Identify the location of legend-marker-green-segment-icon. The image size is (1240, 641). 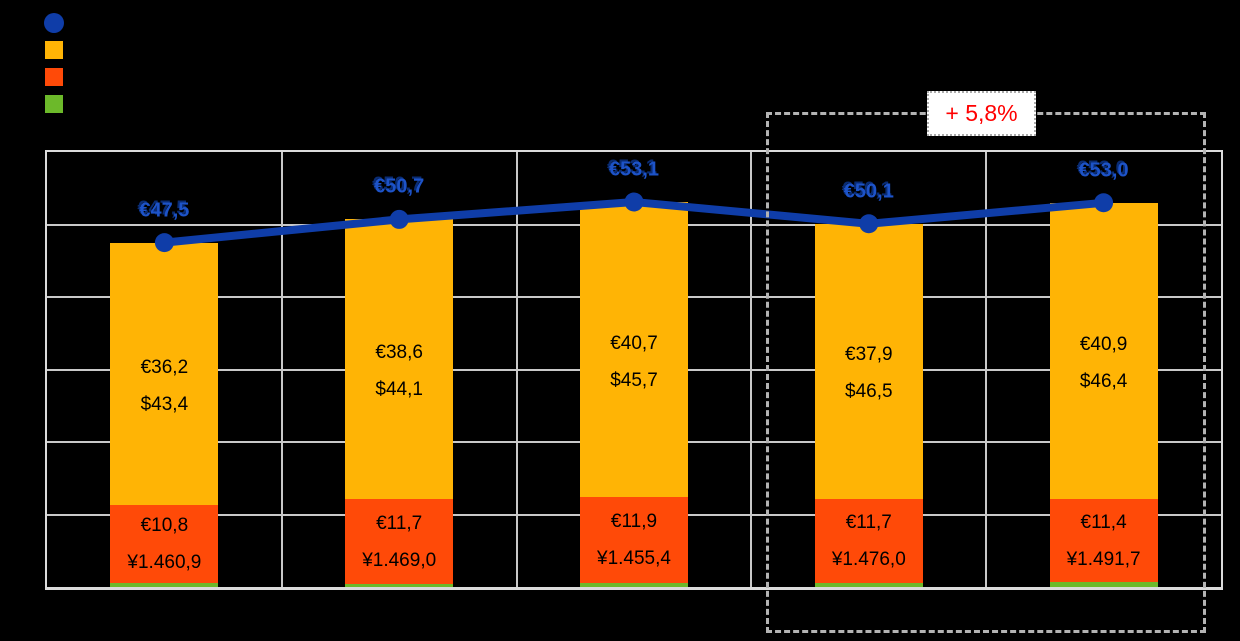
(54, 104).